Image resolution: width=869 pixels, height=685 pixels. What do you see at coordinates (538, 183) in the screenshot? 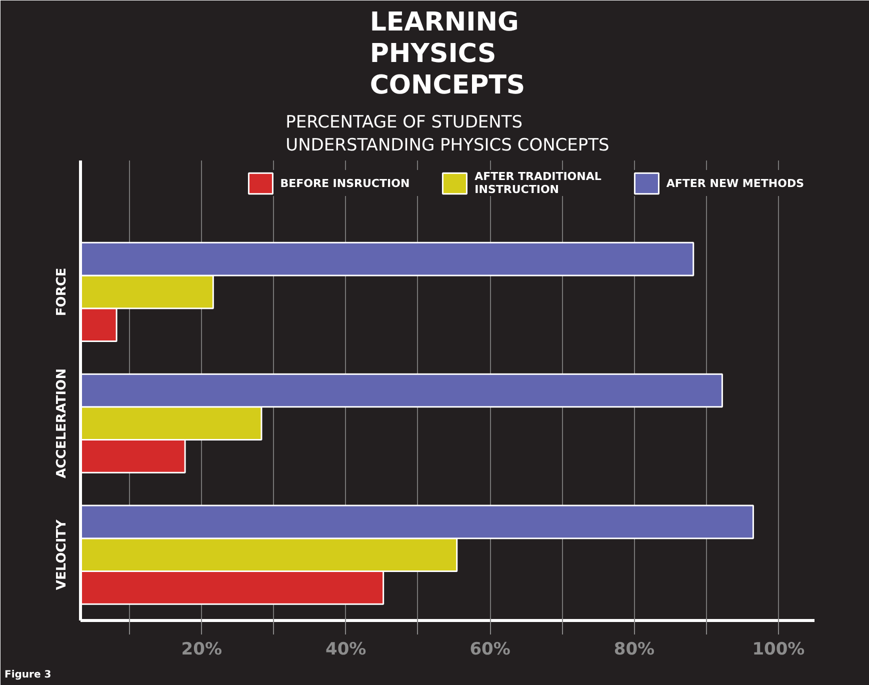
I see `legend-label: AFTER TRADITIONAL INSTRUCTION` at bounding box center [538, 183].